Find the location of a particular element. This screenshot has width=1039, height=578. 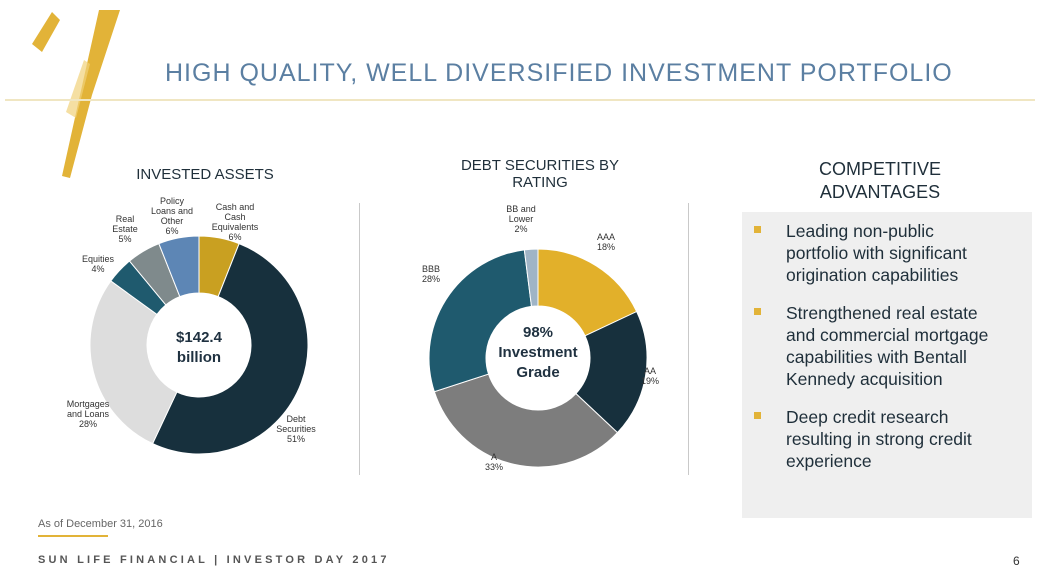

bullet-line: Deep credit research is located at coordinates (867, 417).